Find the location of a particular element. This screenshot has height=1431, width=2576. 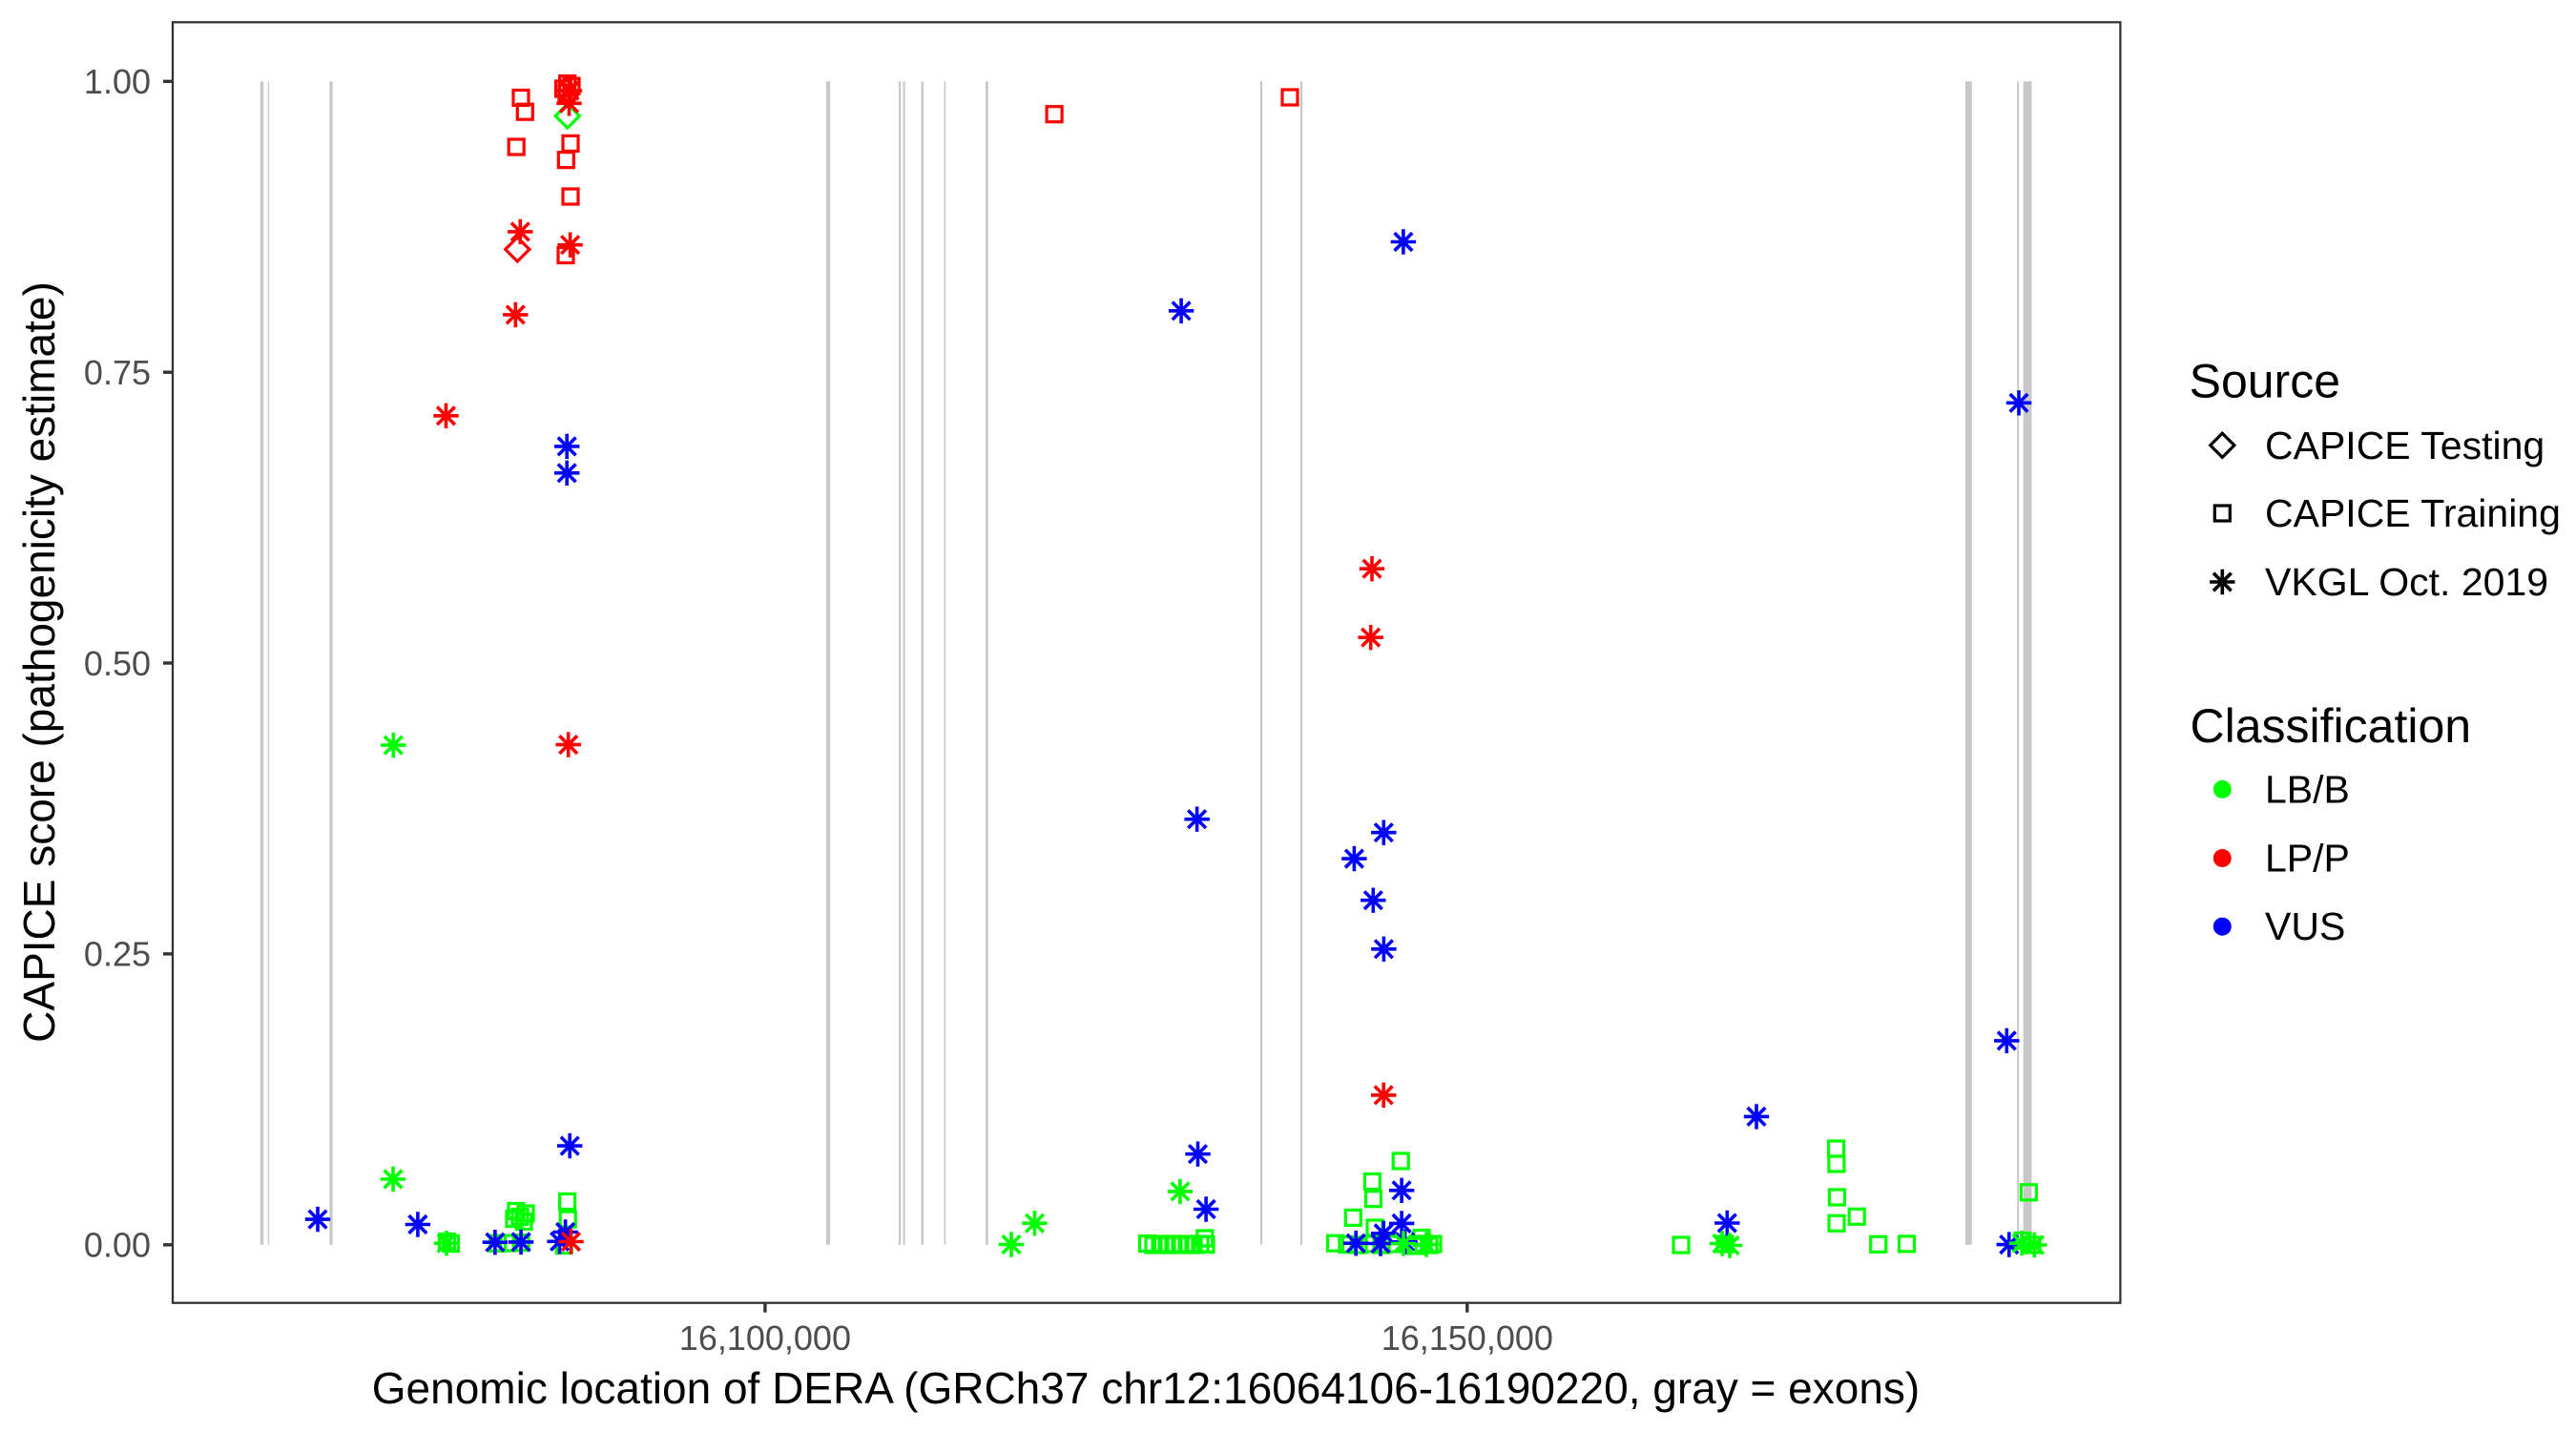

svg-text: 1.00 is located at coordinates (117, 81).